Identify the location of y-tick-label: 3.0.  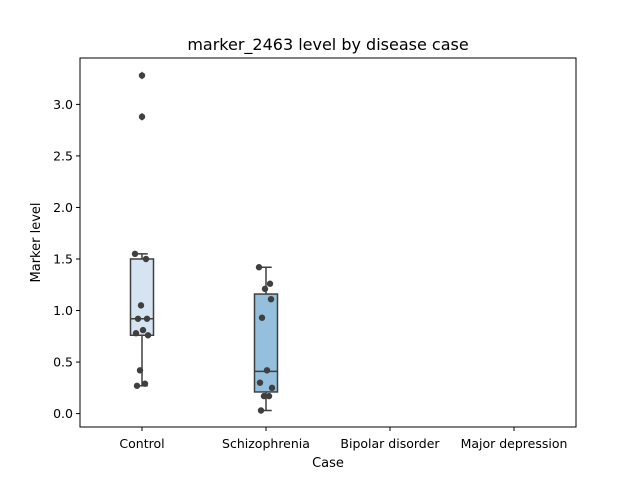
(63, 104).